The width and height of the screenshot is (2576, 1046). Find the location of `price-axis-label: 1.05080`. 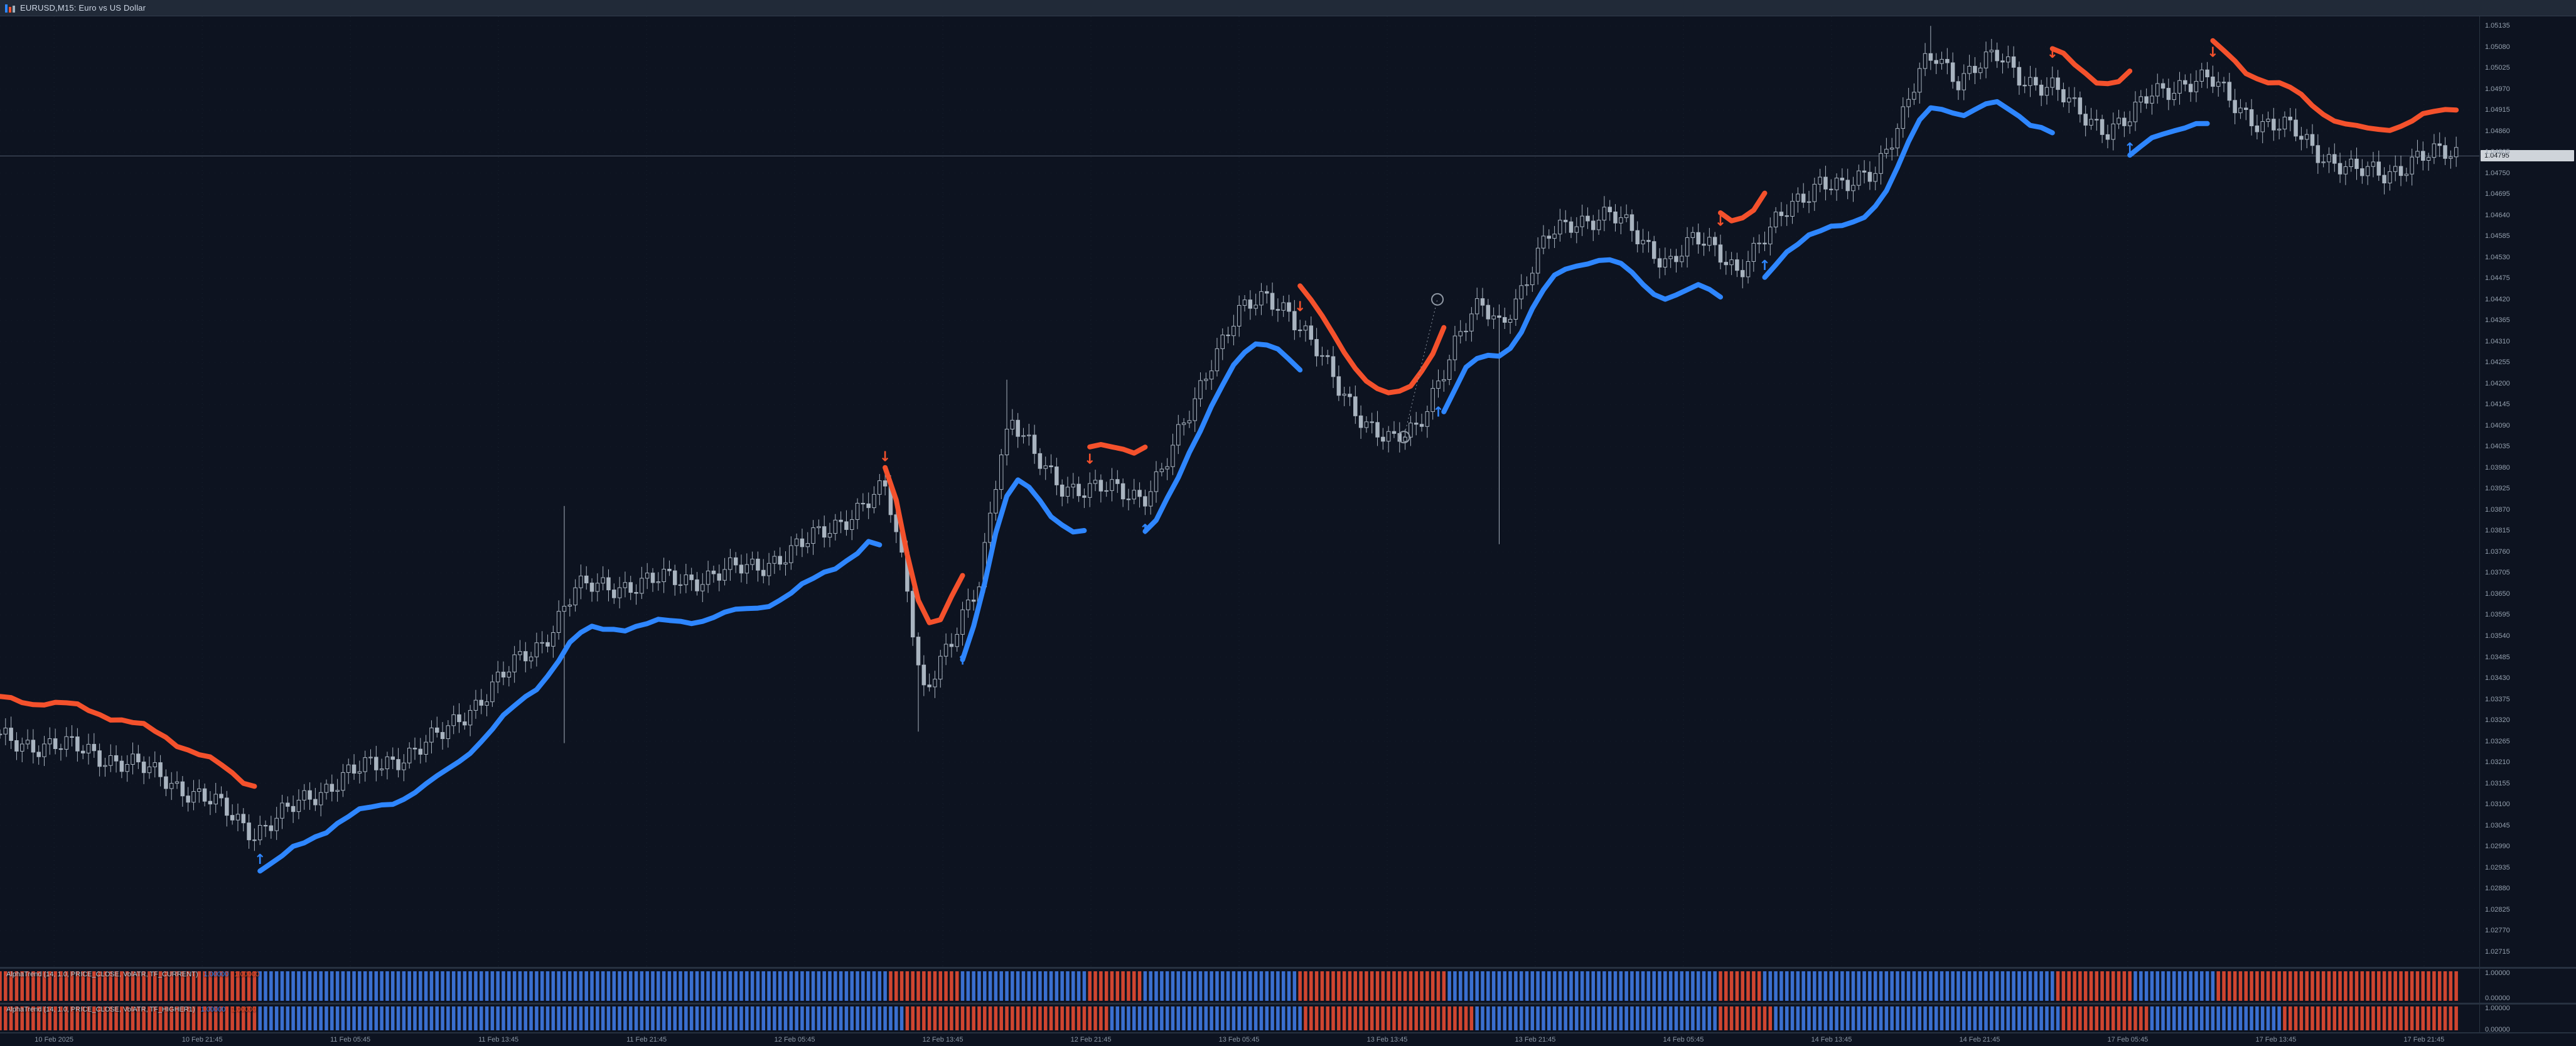

price-axis-label: 1.05080 is located at coordinates (2497, 47).